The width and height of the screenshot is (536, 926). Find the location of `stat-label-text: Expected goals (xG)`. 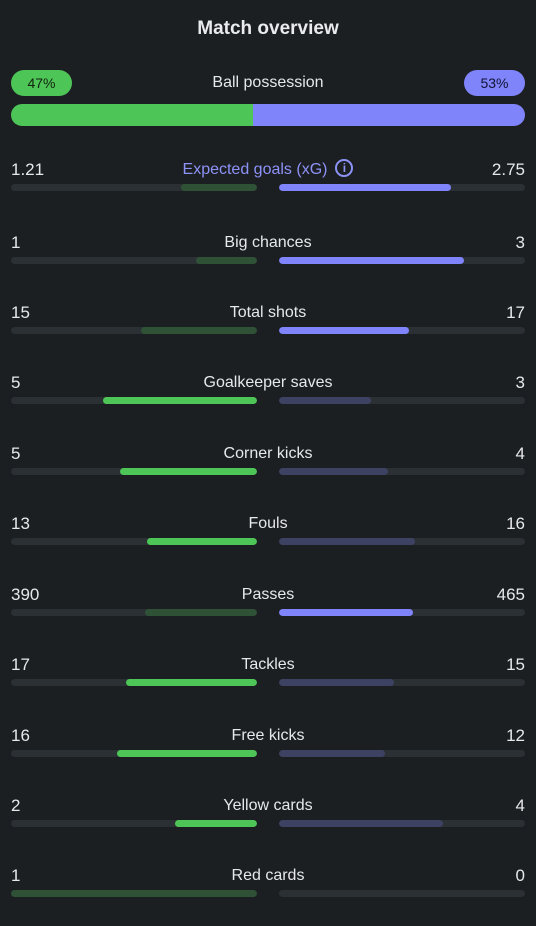

stat-label-text: Expected goals (xG) is located at coordinates (255, 169).